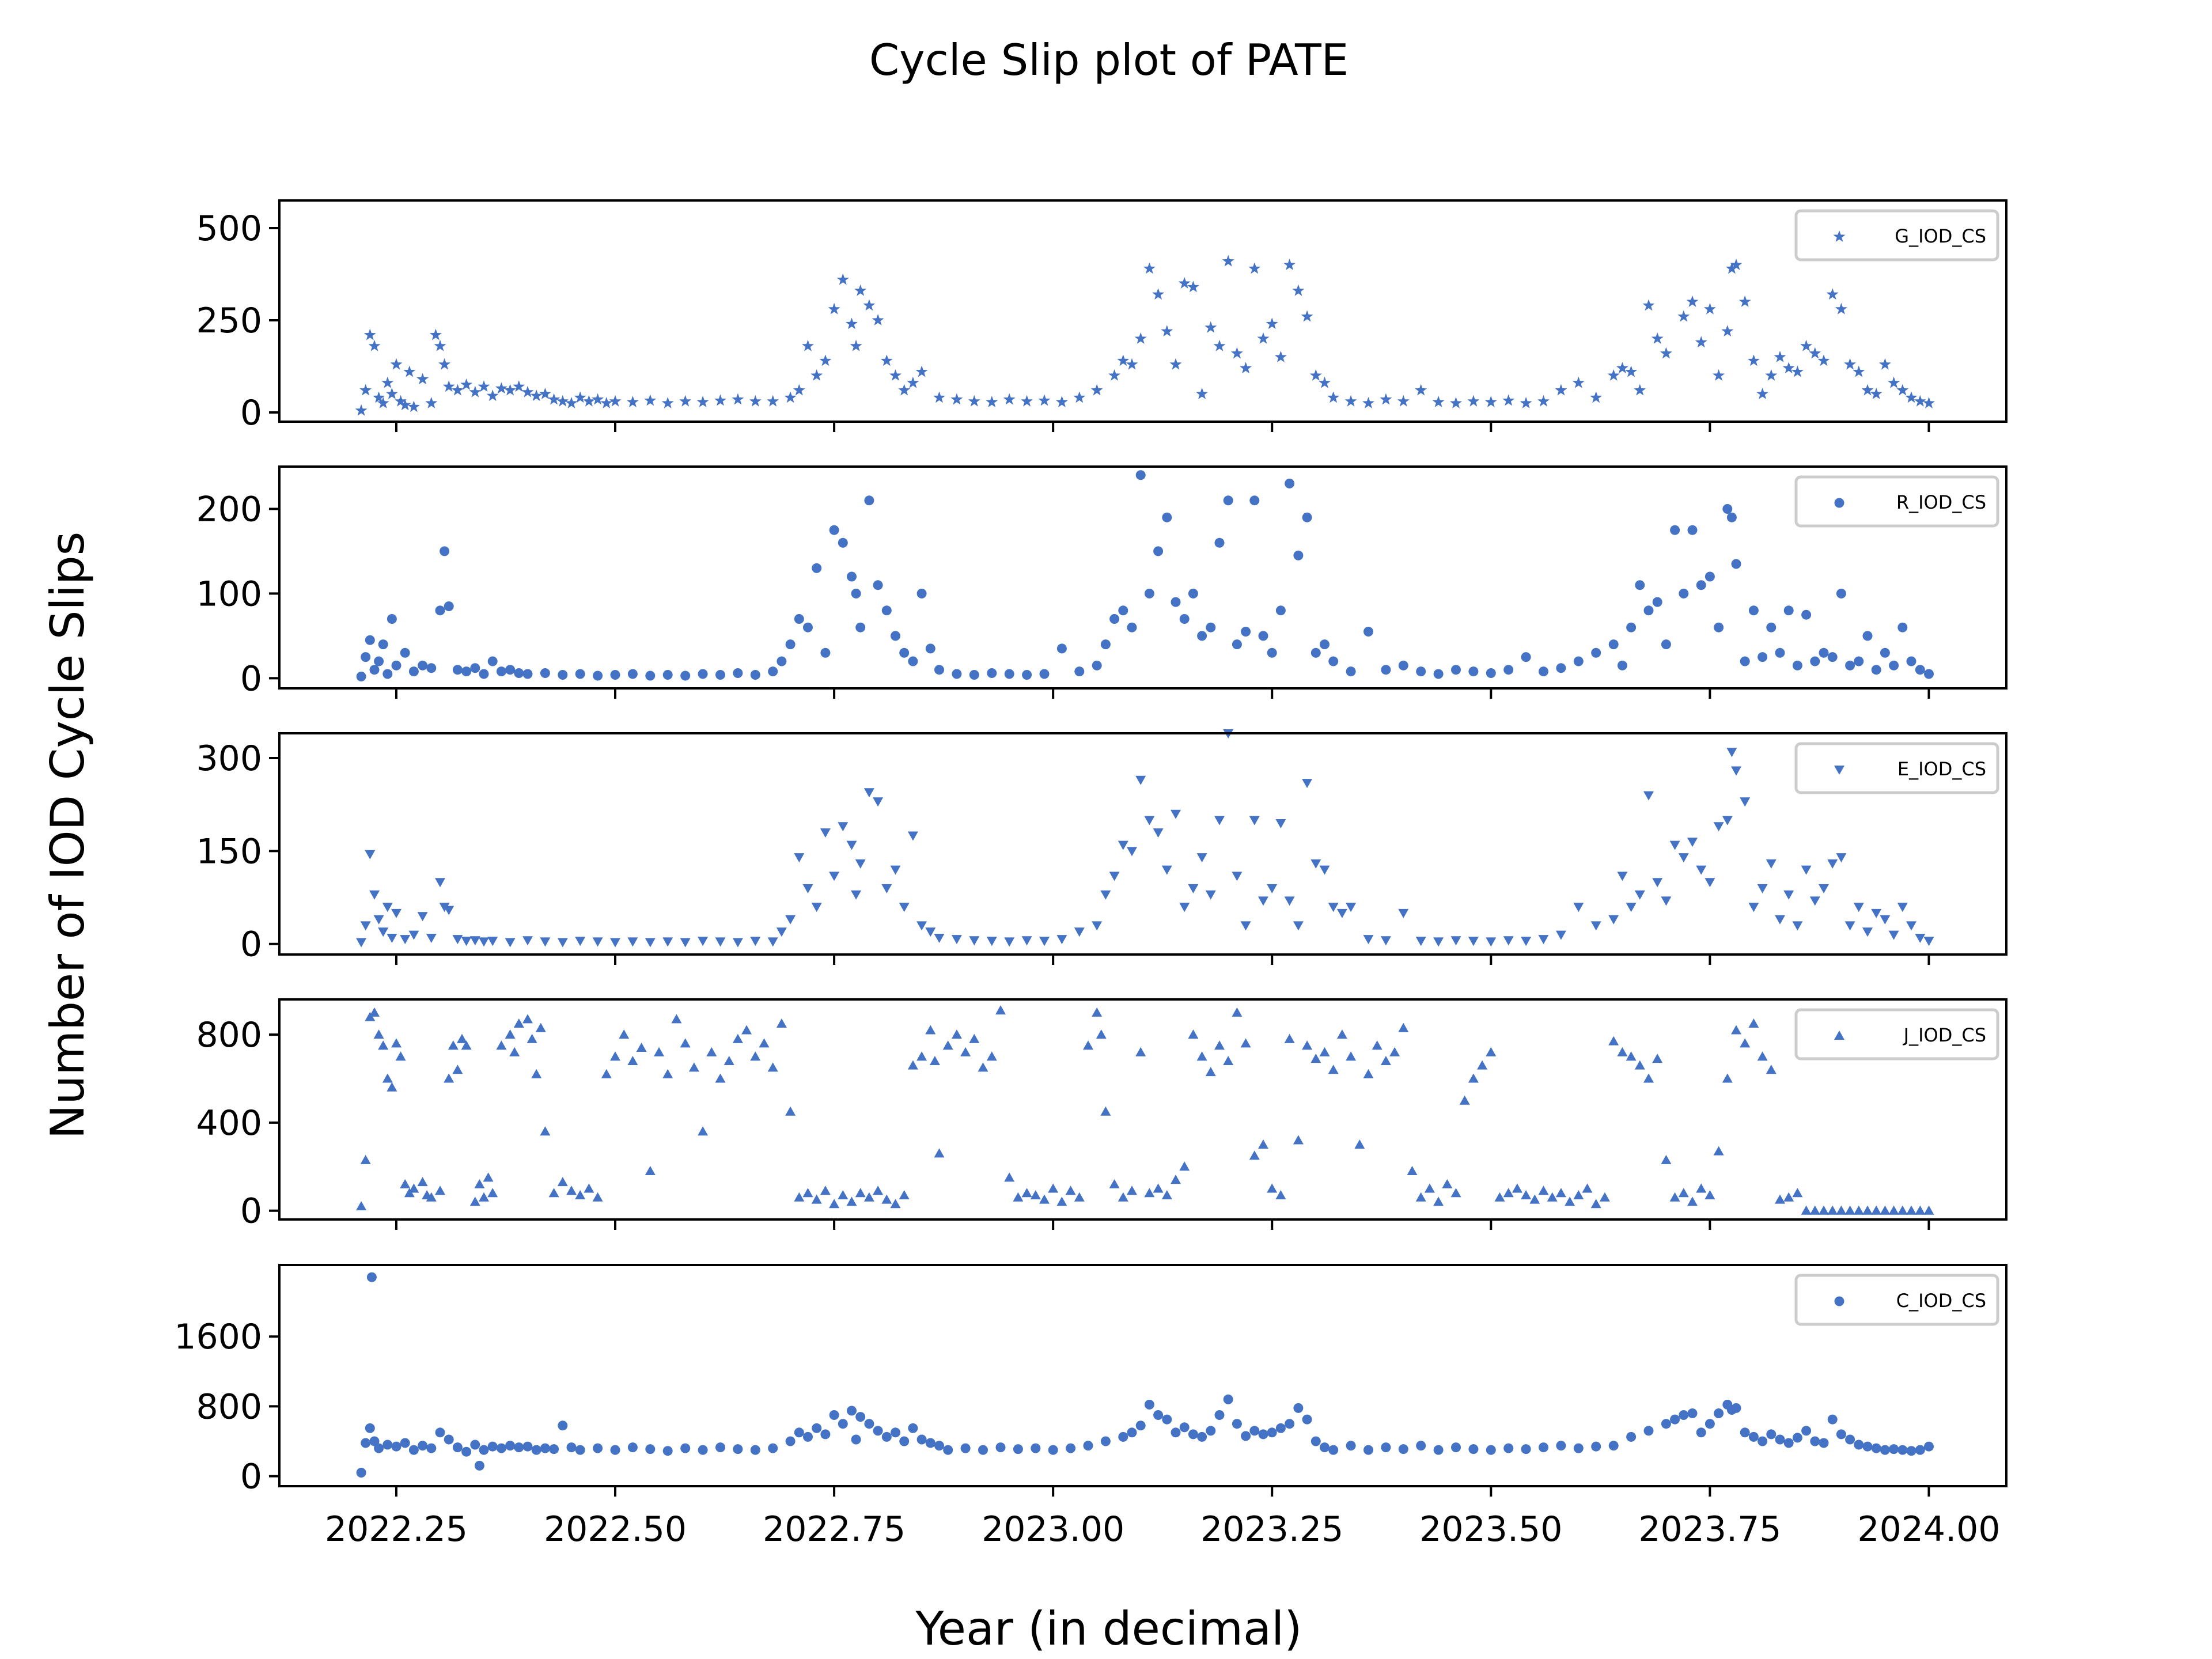 The image size is (2212, 1659). What do you see at coordinates (1896, 235) in the screenshot?
I see `legend-frame` at bounding box center [1896, 235].